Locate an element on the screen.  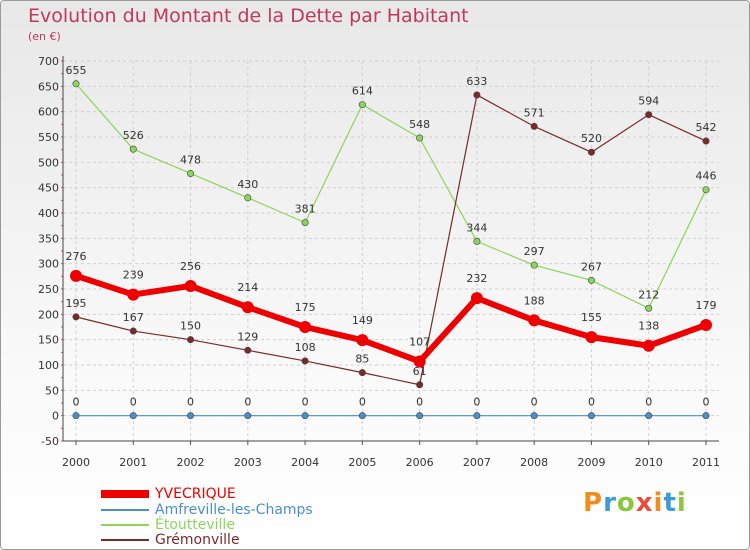
y-tick-label: 300 is located at coordinates (48, 264).